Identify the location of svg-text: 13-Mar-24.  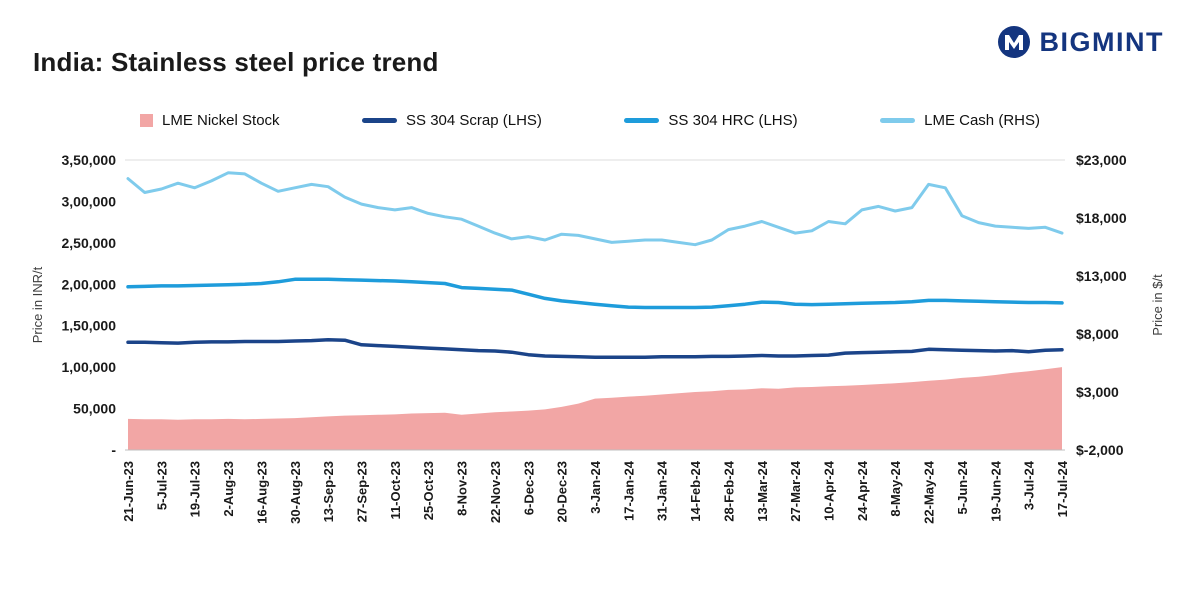
(762, 490).